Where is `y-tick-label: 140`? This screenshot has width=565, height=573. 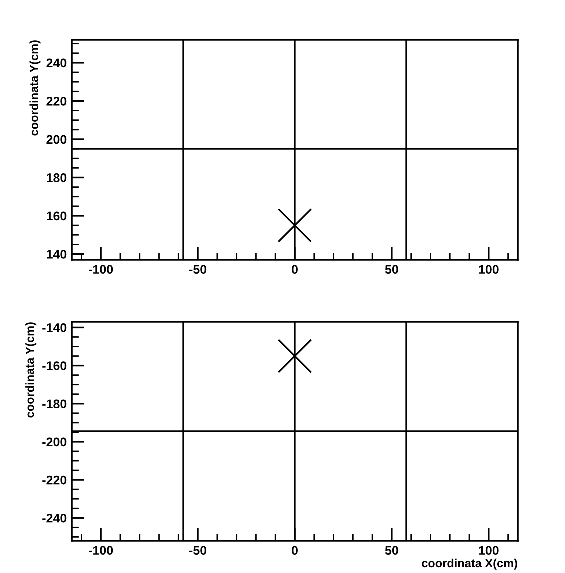
y-tick-label: 140 is located at coordinates (57, 254).